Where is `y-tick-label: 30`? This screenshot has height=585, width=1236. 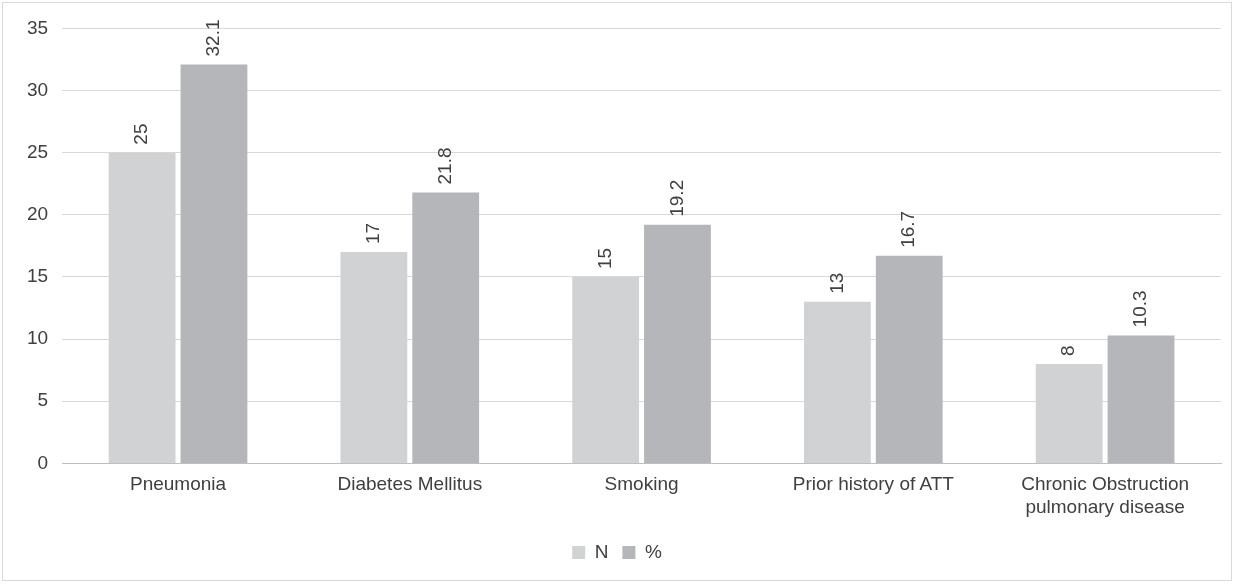 y-tick-label: 30 is located at coordinates (37, 89).